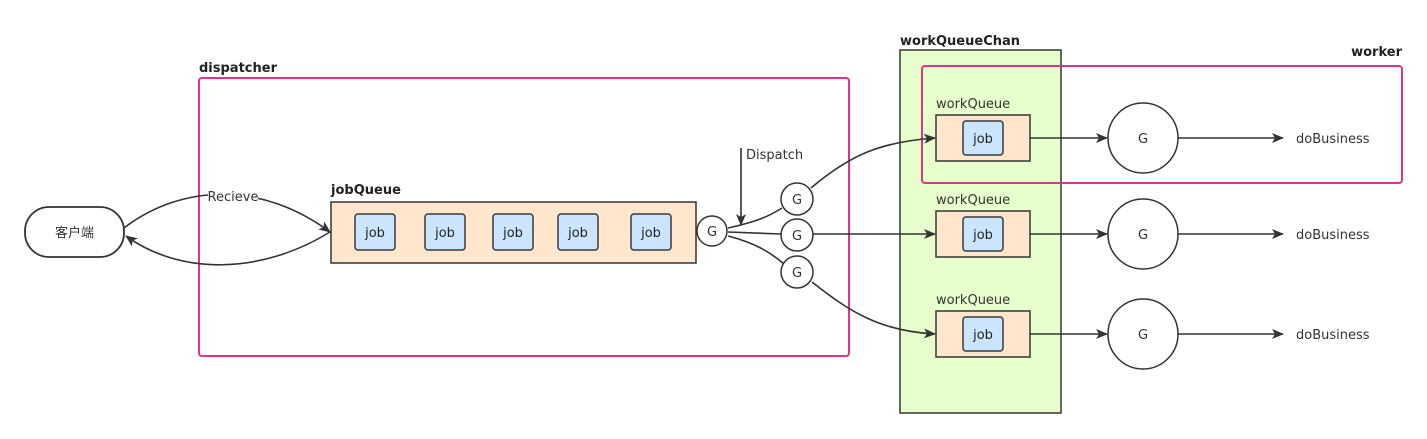 This screenshot has width=1427, height=439. Describe the element at coordinates (873, 161) in the screenshot. I see `goroutine-to-queue-1-edge` at that location.